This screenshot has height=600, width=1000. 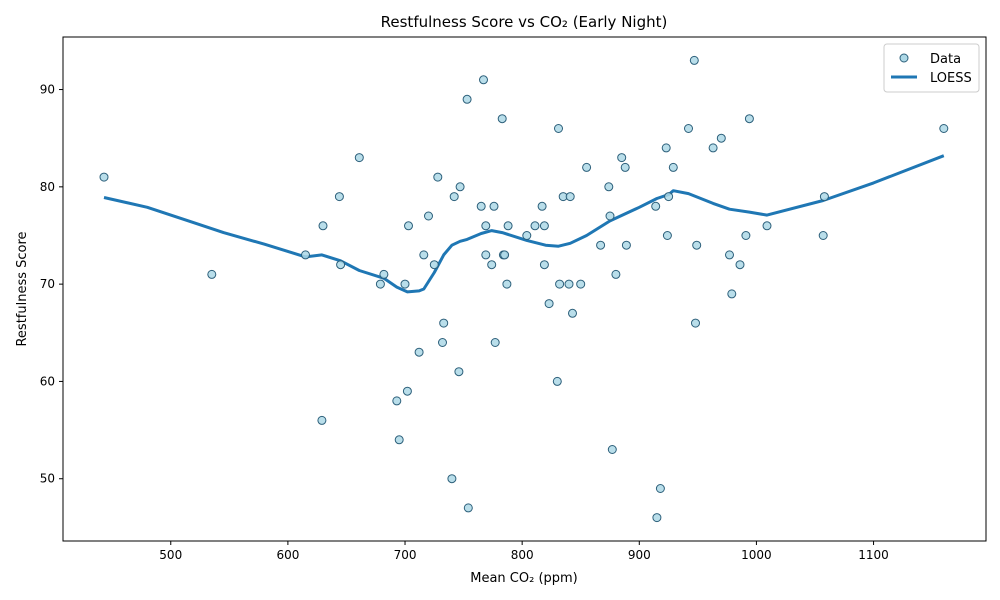 What do you see at coordinates (904, 58) in the screenshot?
I see `legend-data-marker` at bounding box center [904, 58].